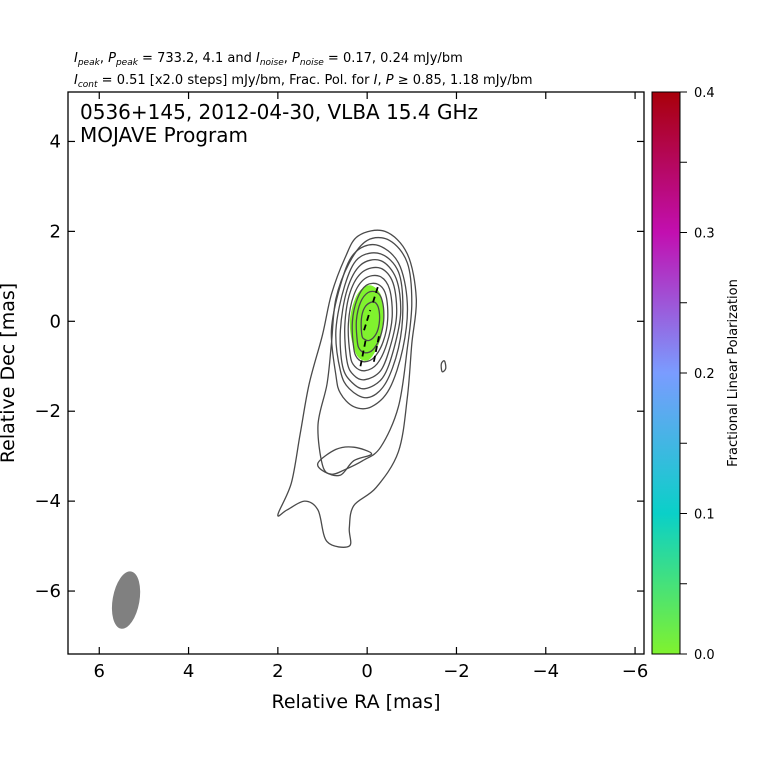 This screenshot has width=760, height=765. I want to click on colorbar, so click(666, 373).